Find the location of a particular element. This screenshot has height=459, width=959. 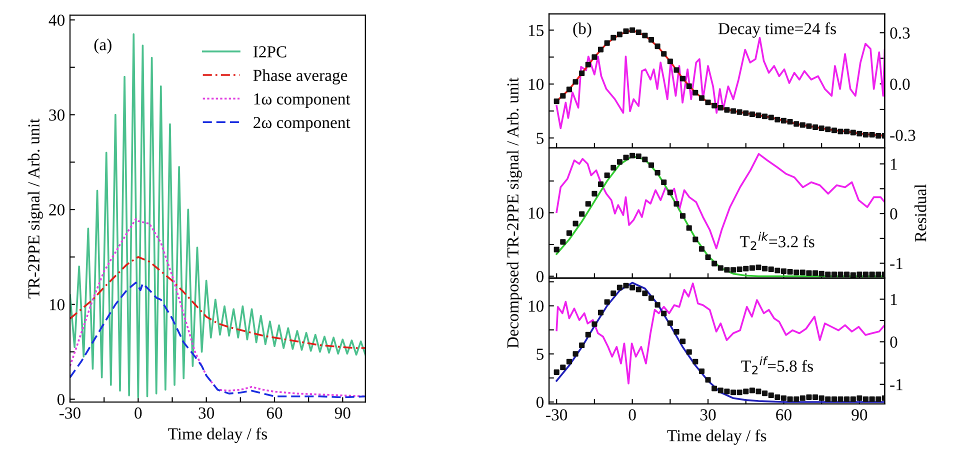

x-tick-label: 90 is located at coordinates (342, 413).